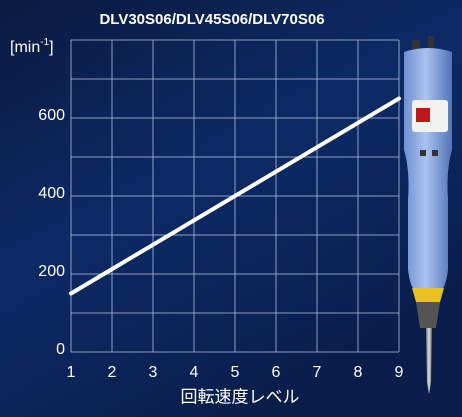 This screenshot has width=462, height=417. I want to click on display, so click(423, 115).